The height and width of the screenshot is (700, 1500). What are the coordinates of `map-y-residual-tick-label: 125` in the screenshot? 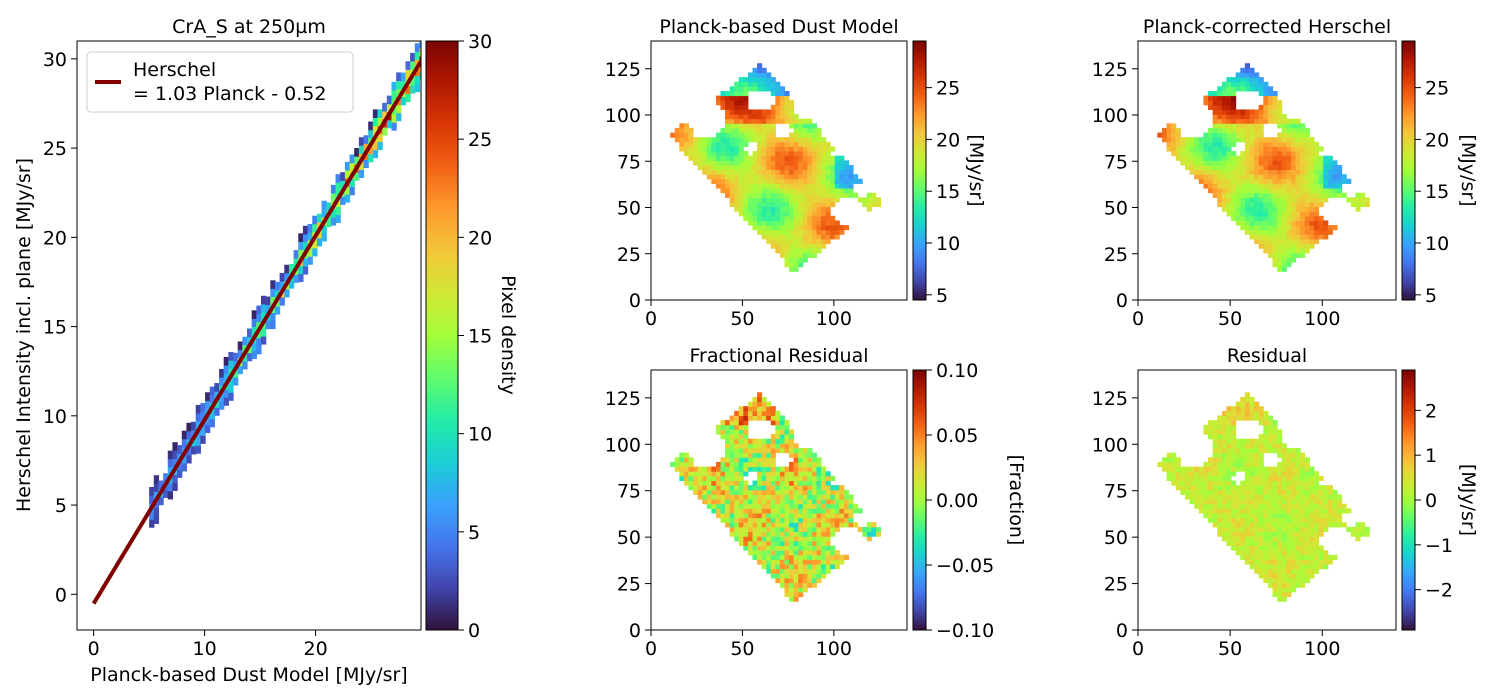 It's located at (1110, 399).